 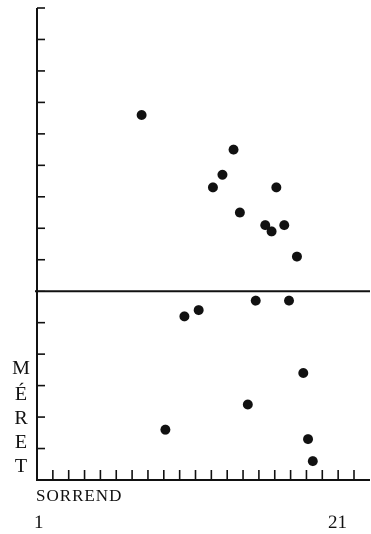 What do you see at coordinates (39, 522) in the screenshot?
I see `x-tick-label-min: 1` at bounding box center [39, 522].